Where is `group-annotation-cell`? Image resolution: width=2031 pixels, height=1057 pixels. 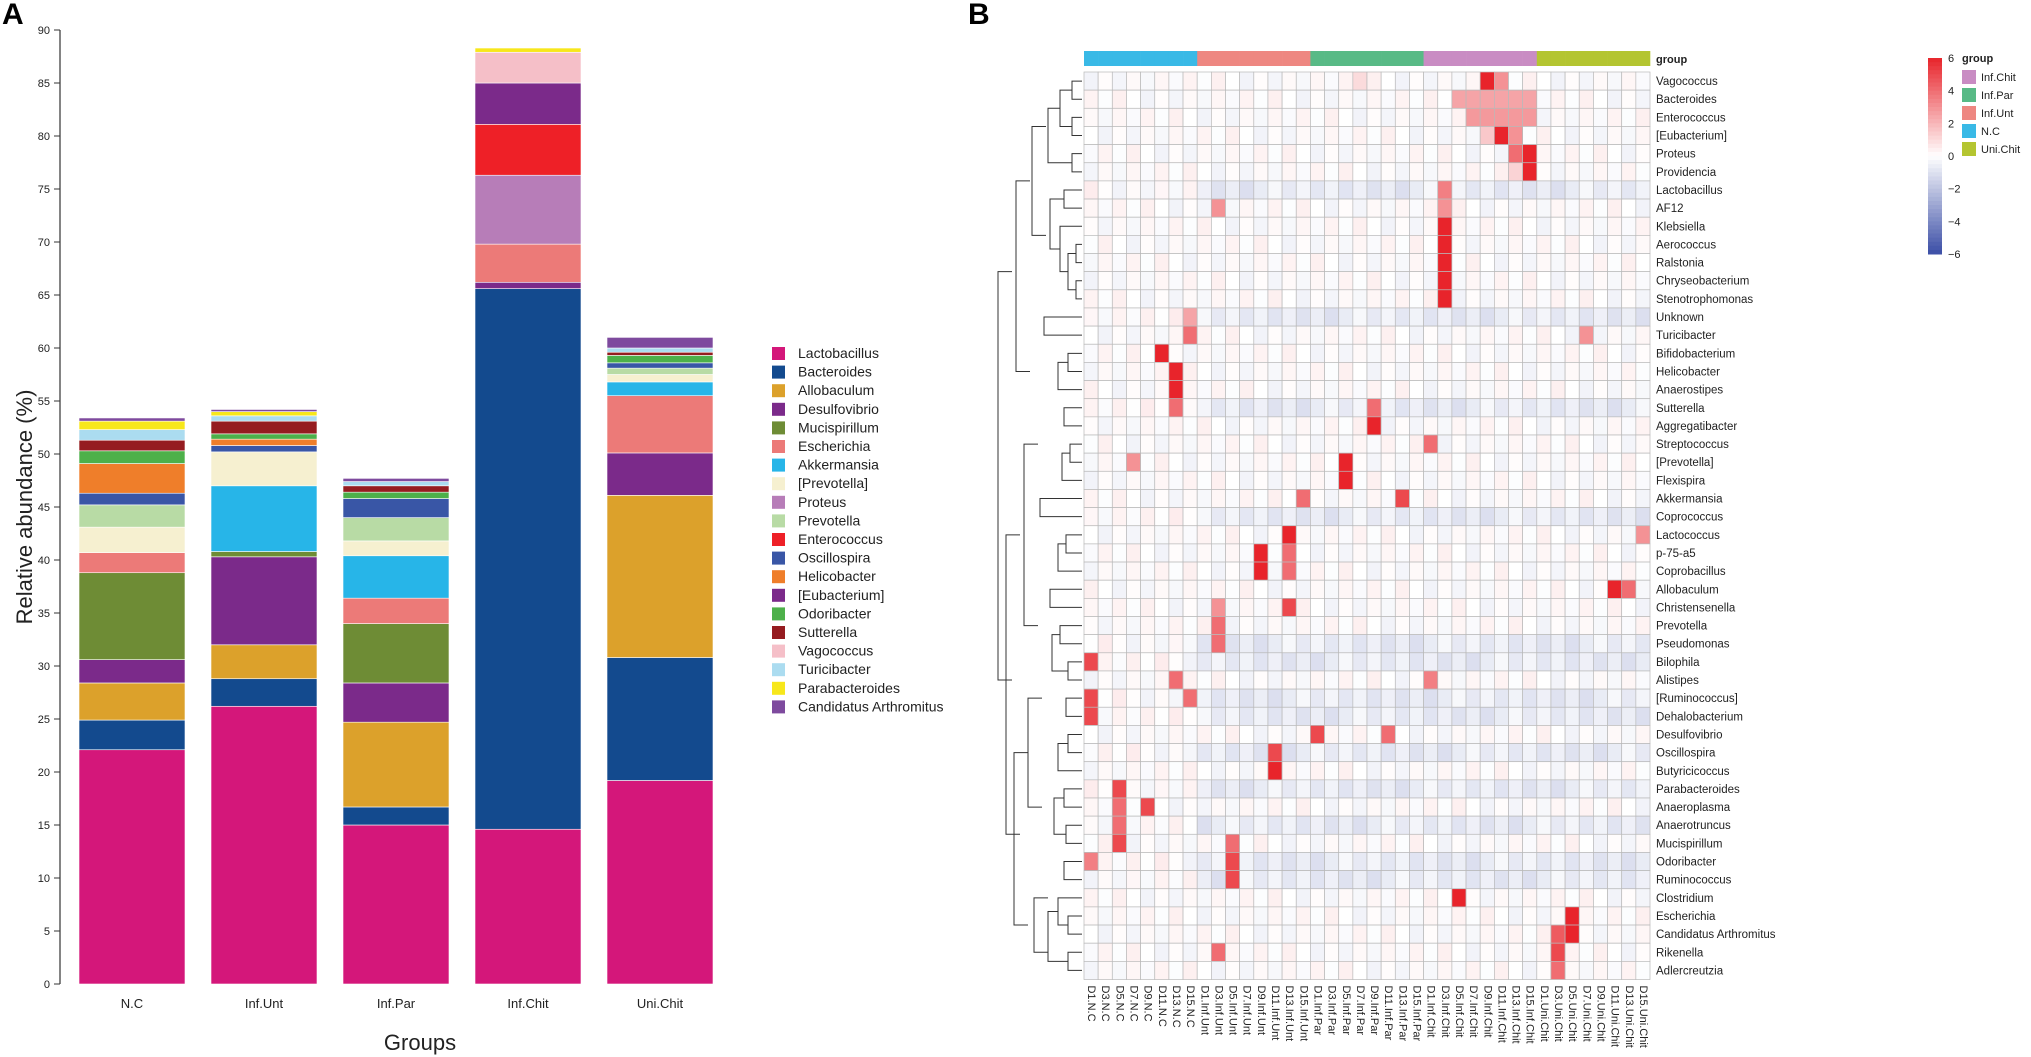
group-annotation-cell is located at coordinates (1261, 58).